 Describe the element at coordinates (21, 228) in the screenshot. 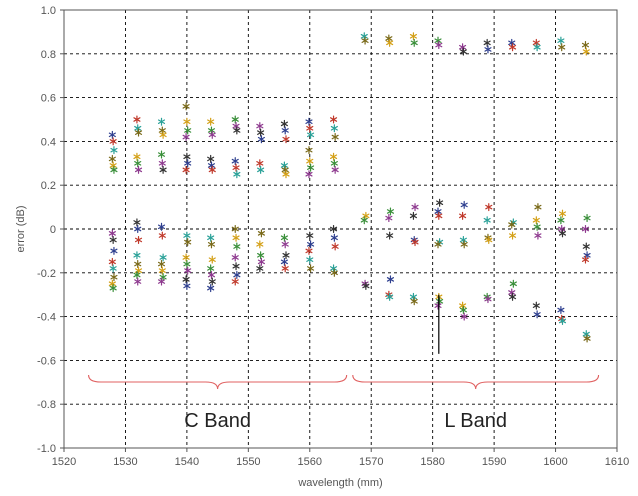

I see `y-axis-label: error (dB)` at that location.